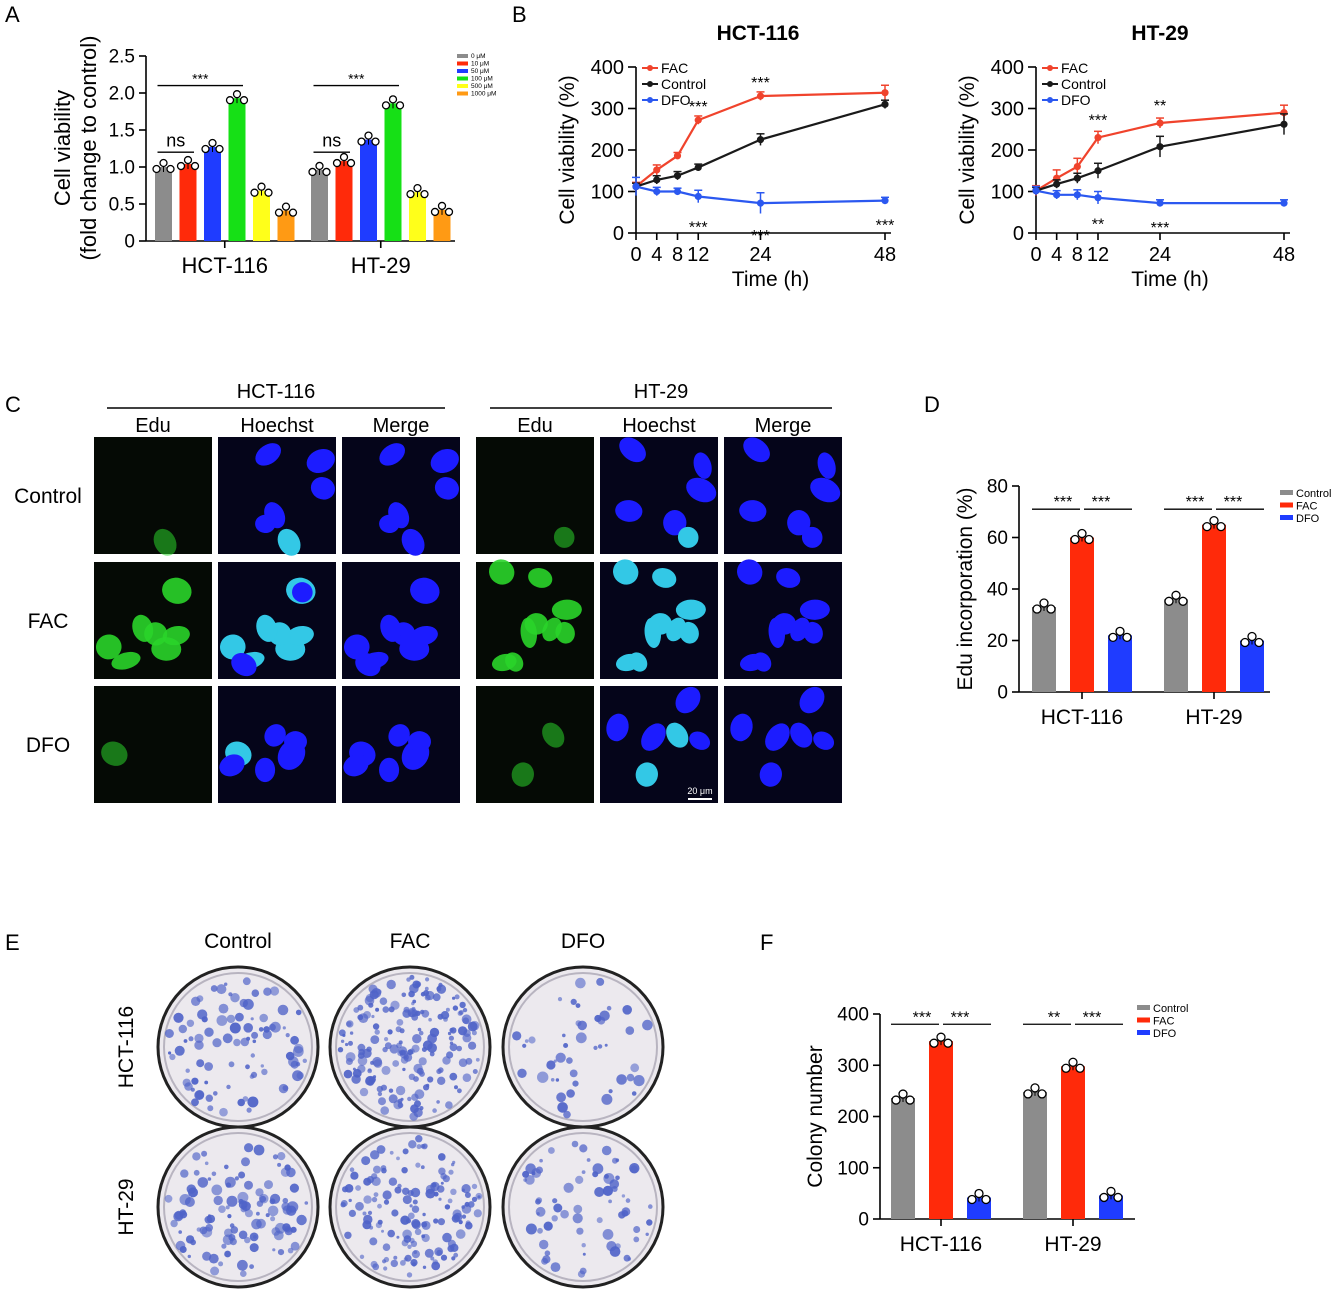 The image size is (1335, 1296). I want to click on y-tick-label: 200, so click(1007, 151).